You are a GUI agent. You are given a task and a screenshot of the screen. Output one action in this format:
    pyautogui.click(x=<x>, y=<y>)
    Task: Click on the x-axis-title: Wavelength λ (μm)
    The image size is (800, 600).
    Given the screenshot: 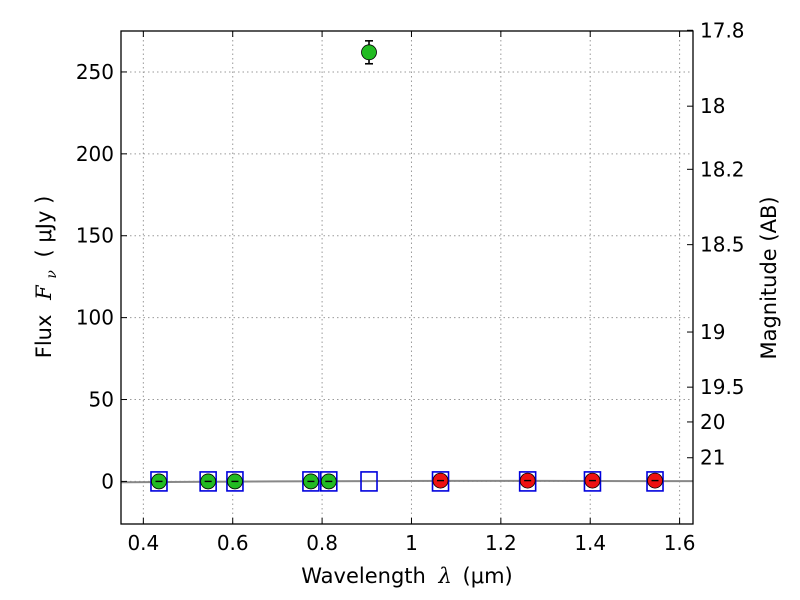 What is the action you would take?
    pyautogui.click(x=406, y=576)
    